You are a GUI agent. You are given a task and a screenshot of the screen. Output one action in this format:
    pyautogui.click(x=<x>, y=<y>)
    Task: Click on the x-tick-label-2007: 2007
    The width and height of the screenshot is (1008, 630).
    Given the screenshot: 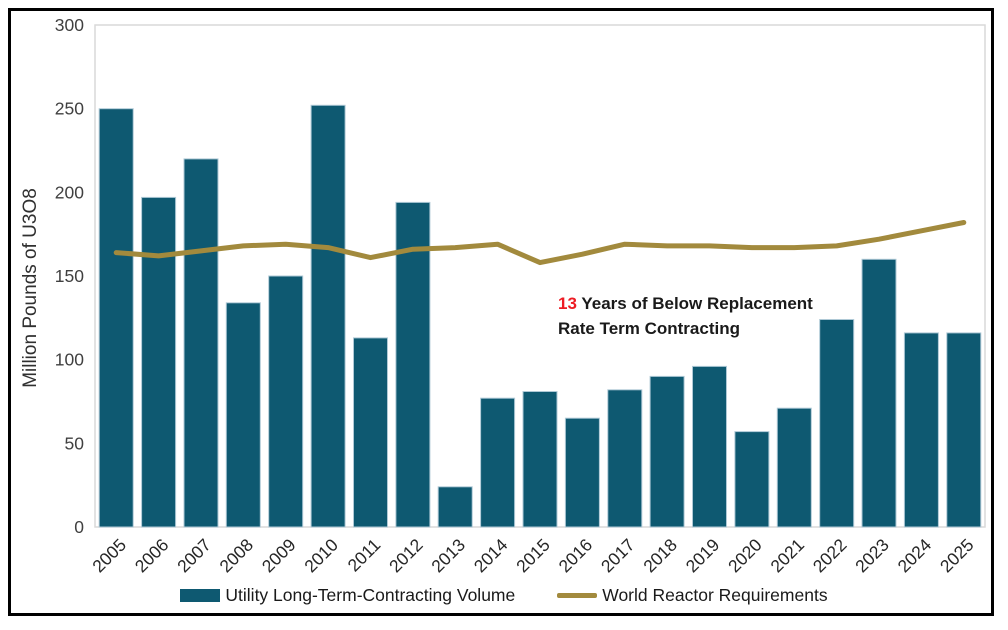 What is the action you would take?
    pyautogui.click(x=194, y=556)
    